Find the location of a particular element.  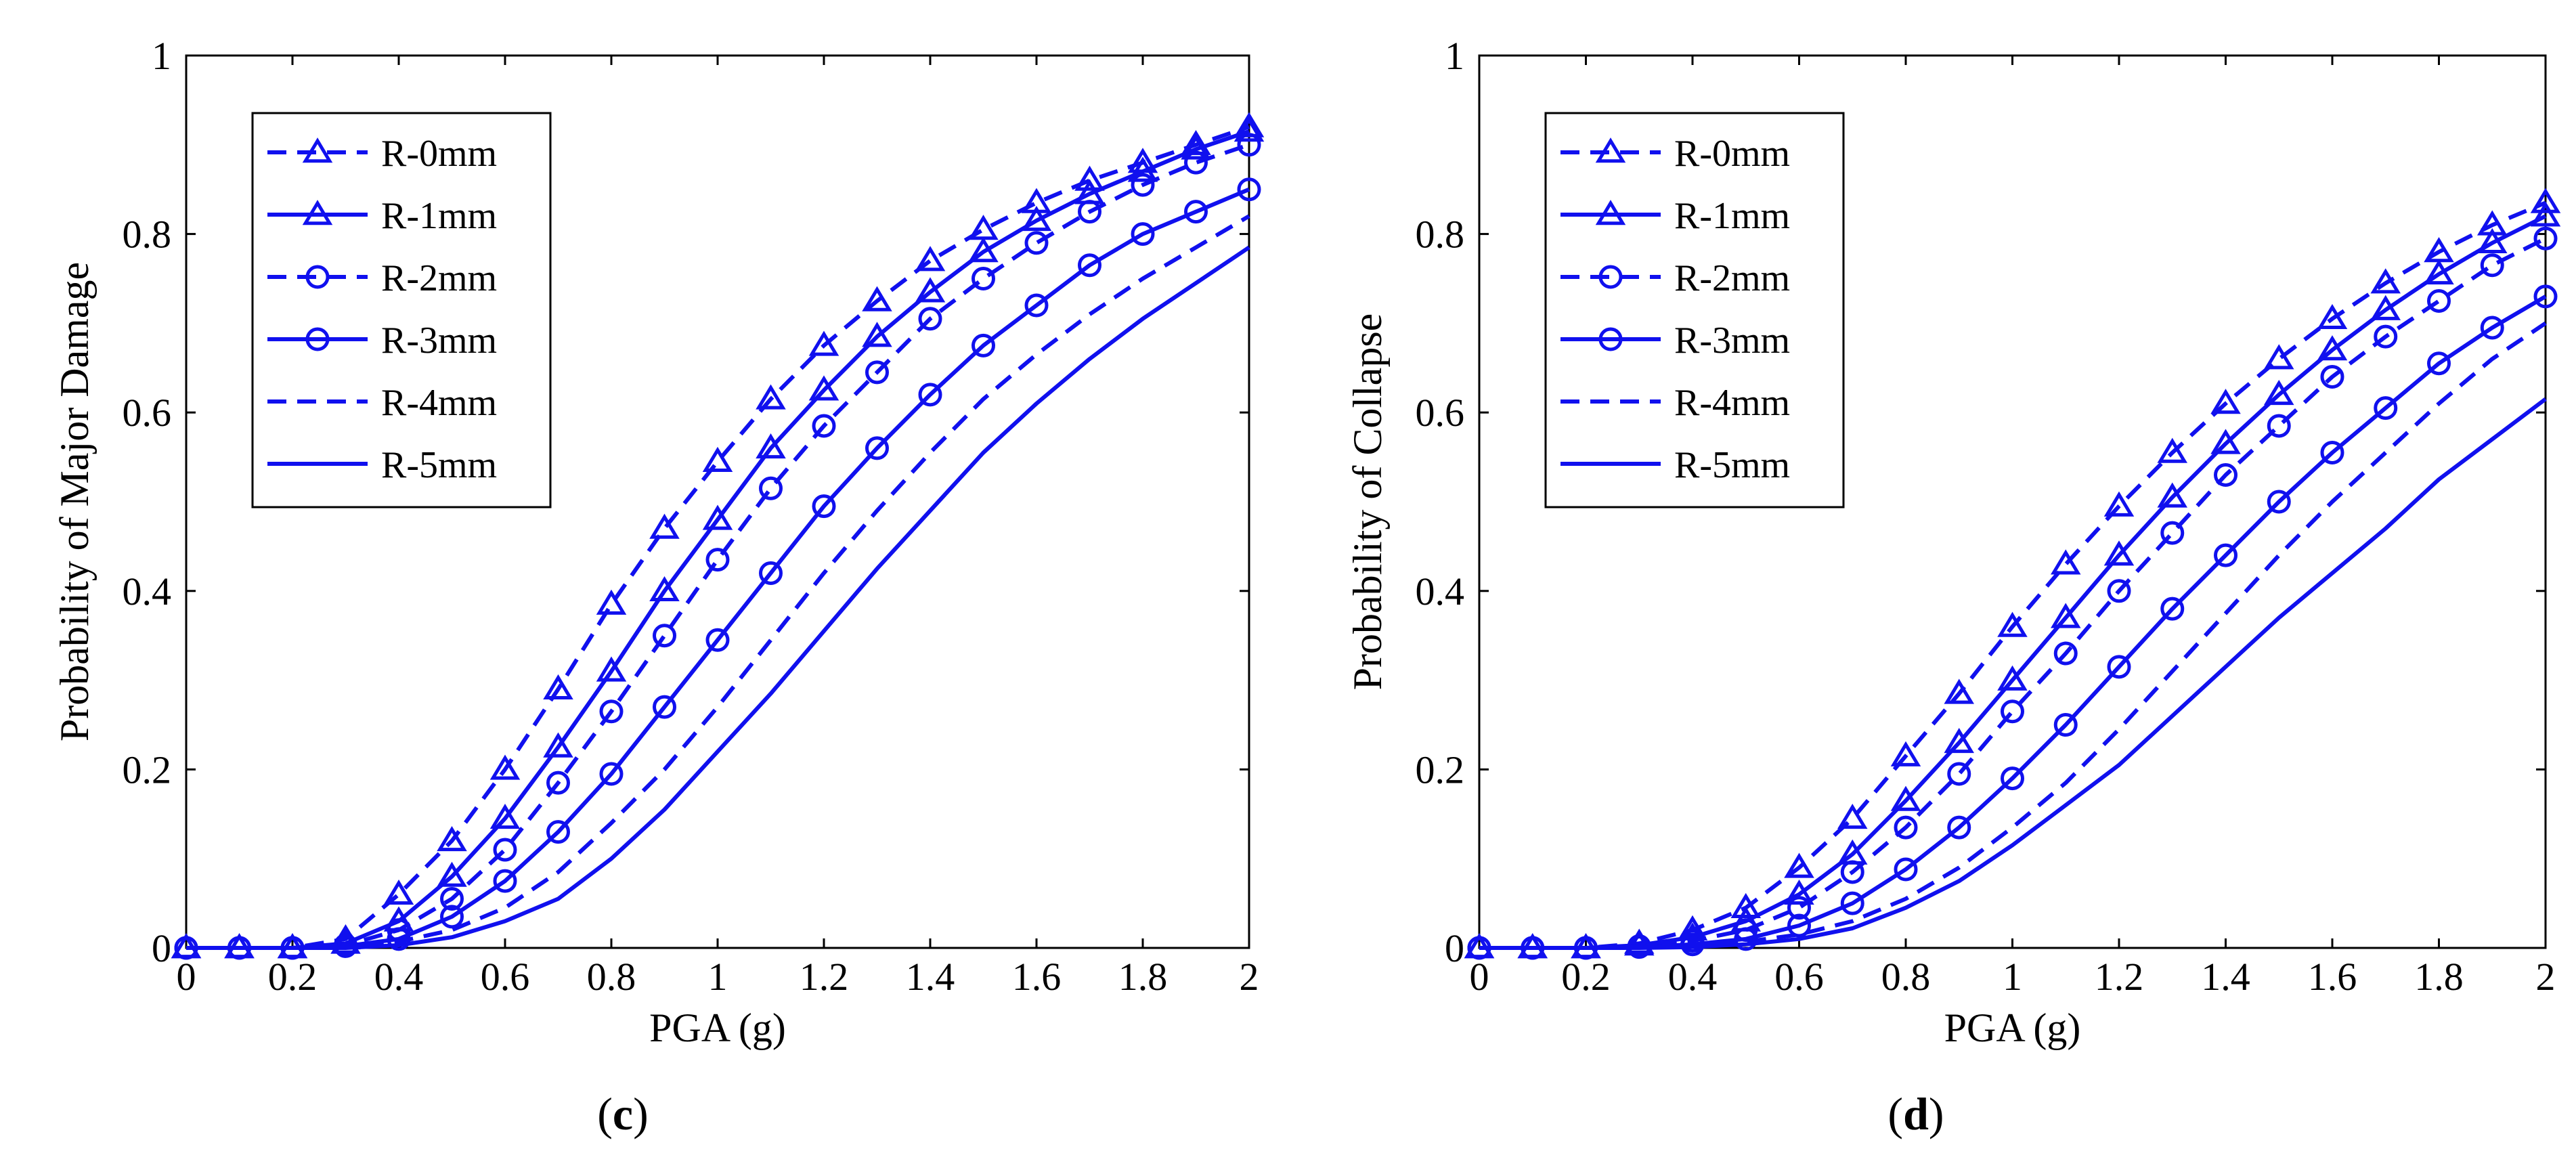

x-tick-label: 0.6 is located at coordinates (505, 977).